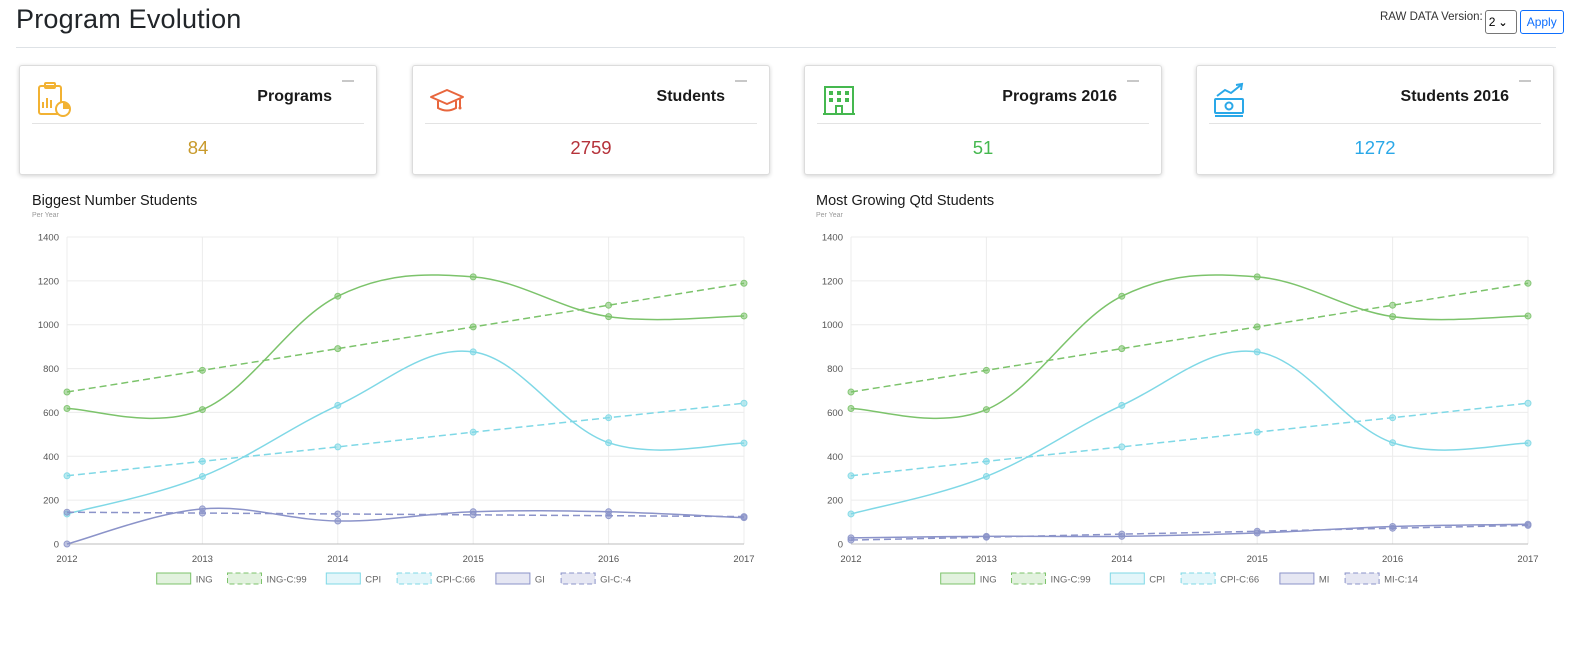  Describe the element at coordinates (54, 99) in the screenshot. I see `clipboard-chart-icon` at that location.